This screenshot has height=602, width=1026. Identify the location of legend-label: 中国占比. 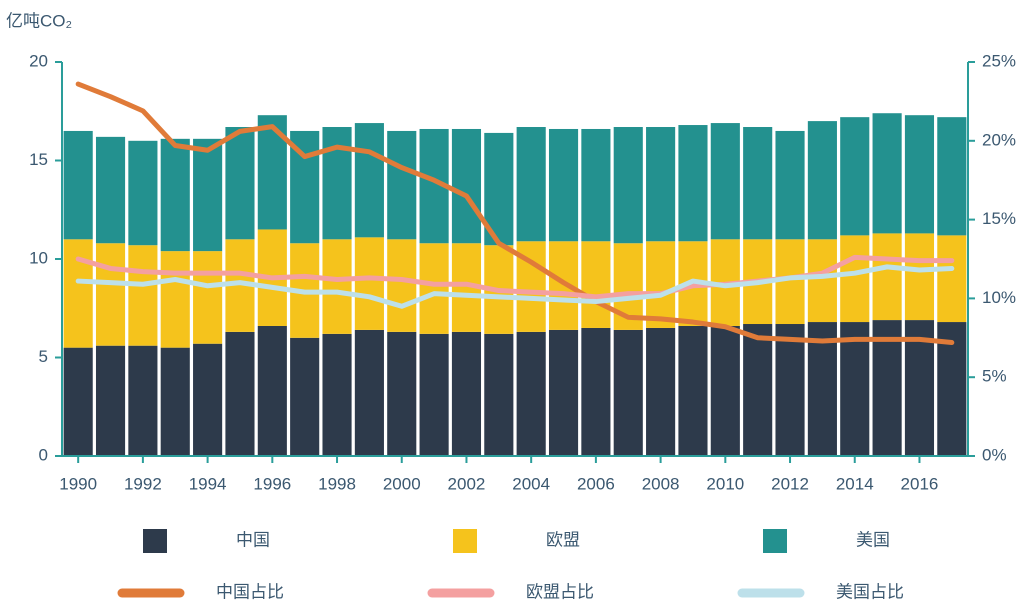
(250, 591).